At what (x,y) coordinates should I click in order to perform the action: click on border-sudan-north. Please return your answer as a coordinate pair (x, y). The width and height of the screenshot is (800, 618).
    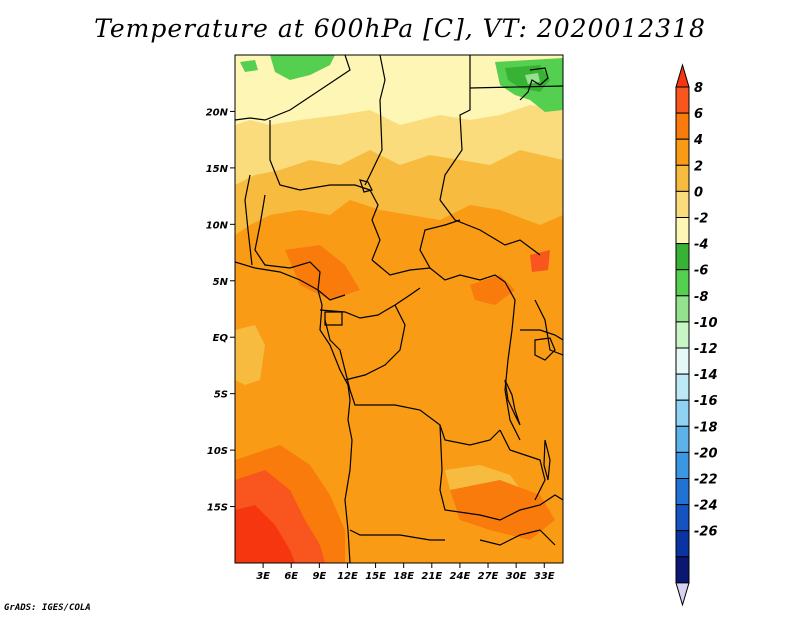
    Looking at the image, I should click on (516, 87).